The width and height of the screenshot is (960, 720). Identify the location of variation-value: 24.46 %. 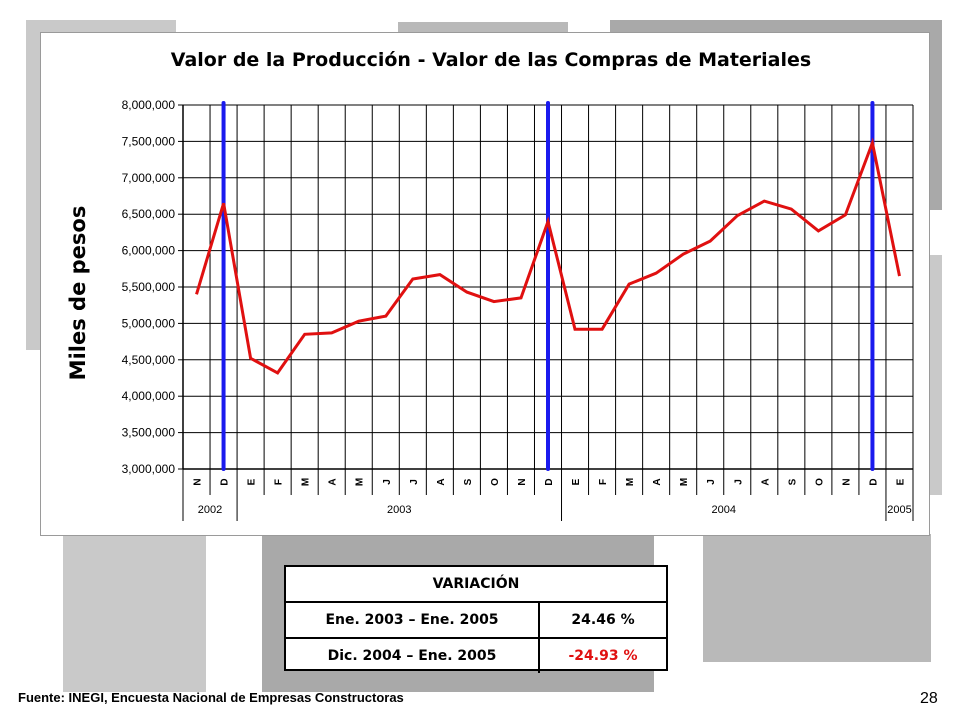
(603, 620).